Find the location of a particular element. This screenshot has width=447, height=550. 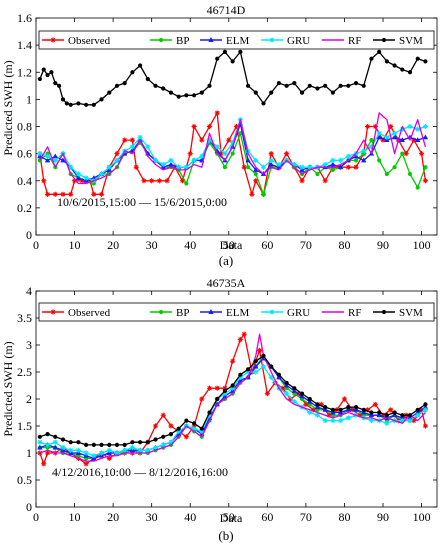

chart-b-caption: (b) is located at coordinates (225, 535).